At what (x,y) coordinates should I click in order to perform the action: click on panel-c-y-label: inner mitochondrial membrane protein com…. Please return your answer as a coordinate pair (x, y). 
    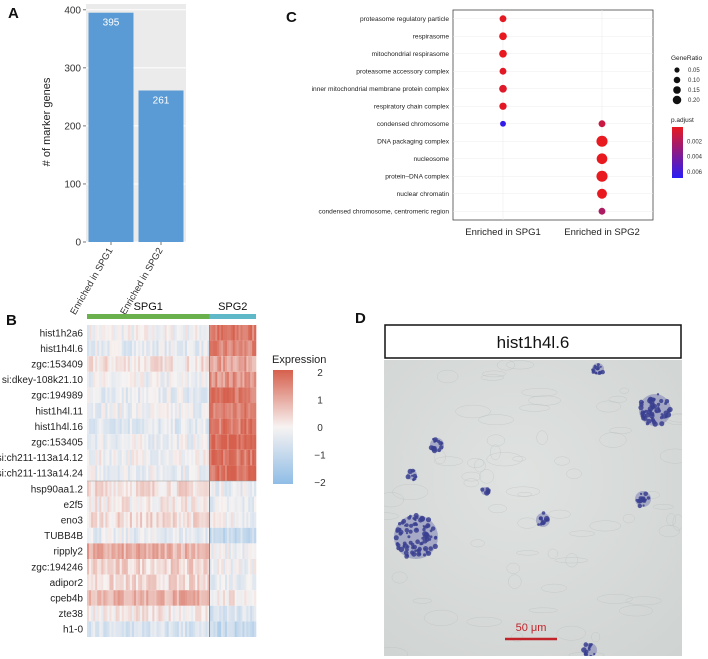
    Looking at the image, I should click on (381, 89).